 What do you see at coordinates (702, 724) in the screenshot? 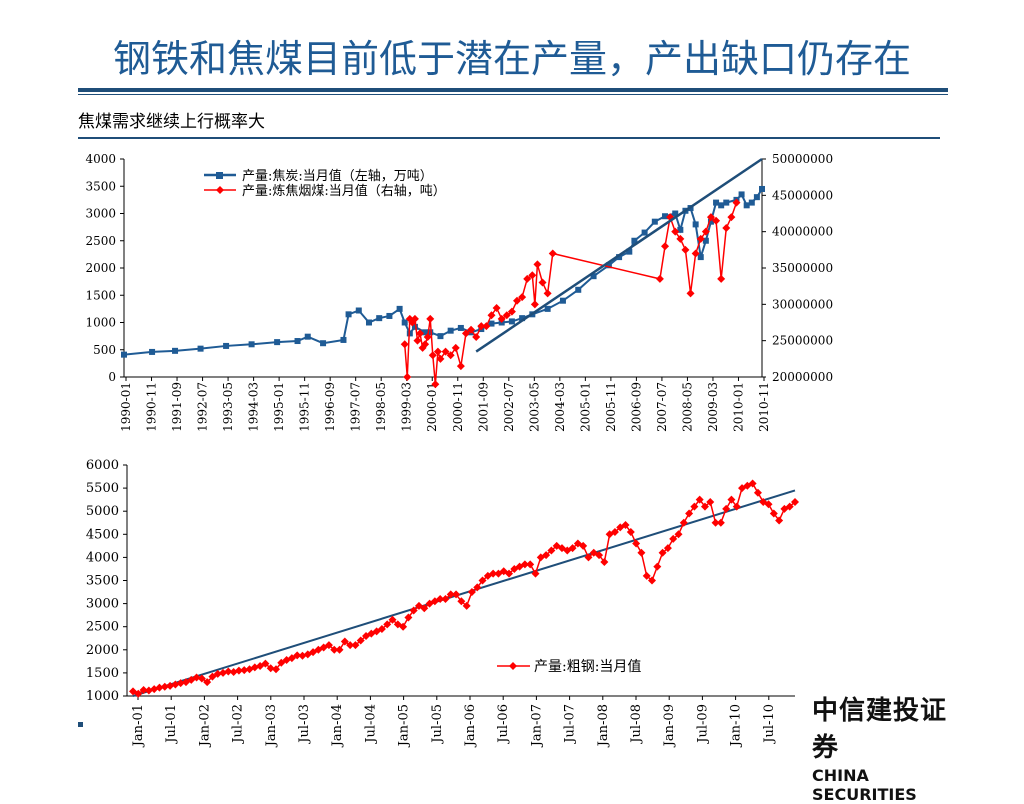
I see `chart2-x-tick-label: Jul-09` at bounding box center [702, 724].